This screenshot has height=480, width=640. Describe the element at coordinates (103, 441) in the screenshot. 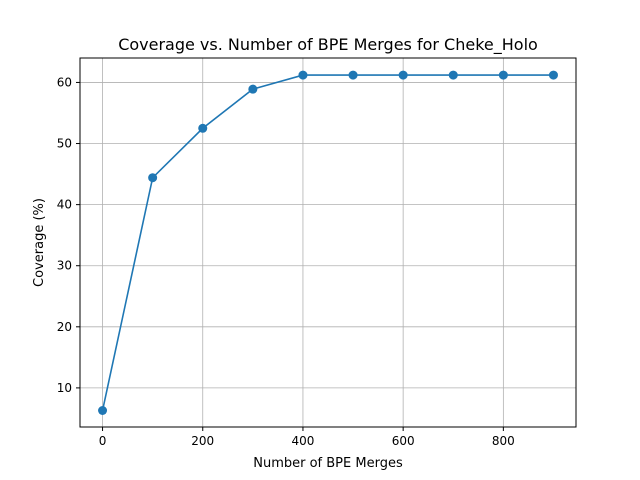

I see `x-tick-label: 0` at that location.